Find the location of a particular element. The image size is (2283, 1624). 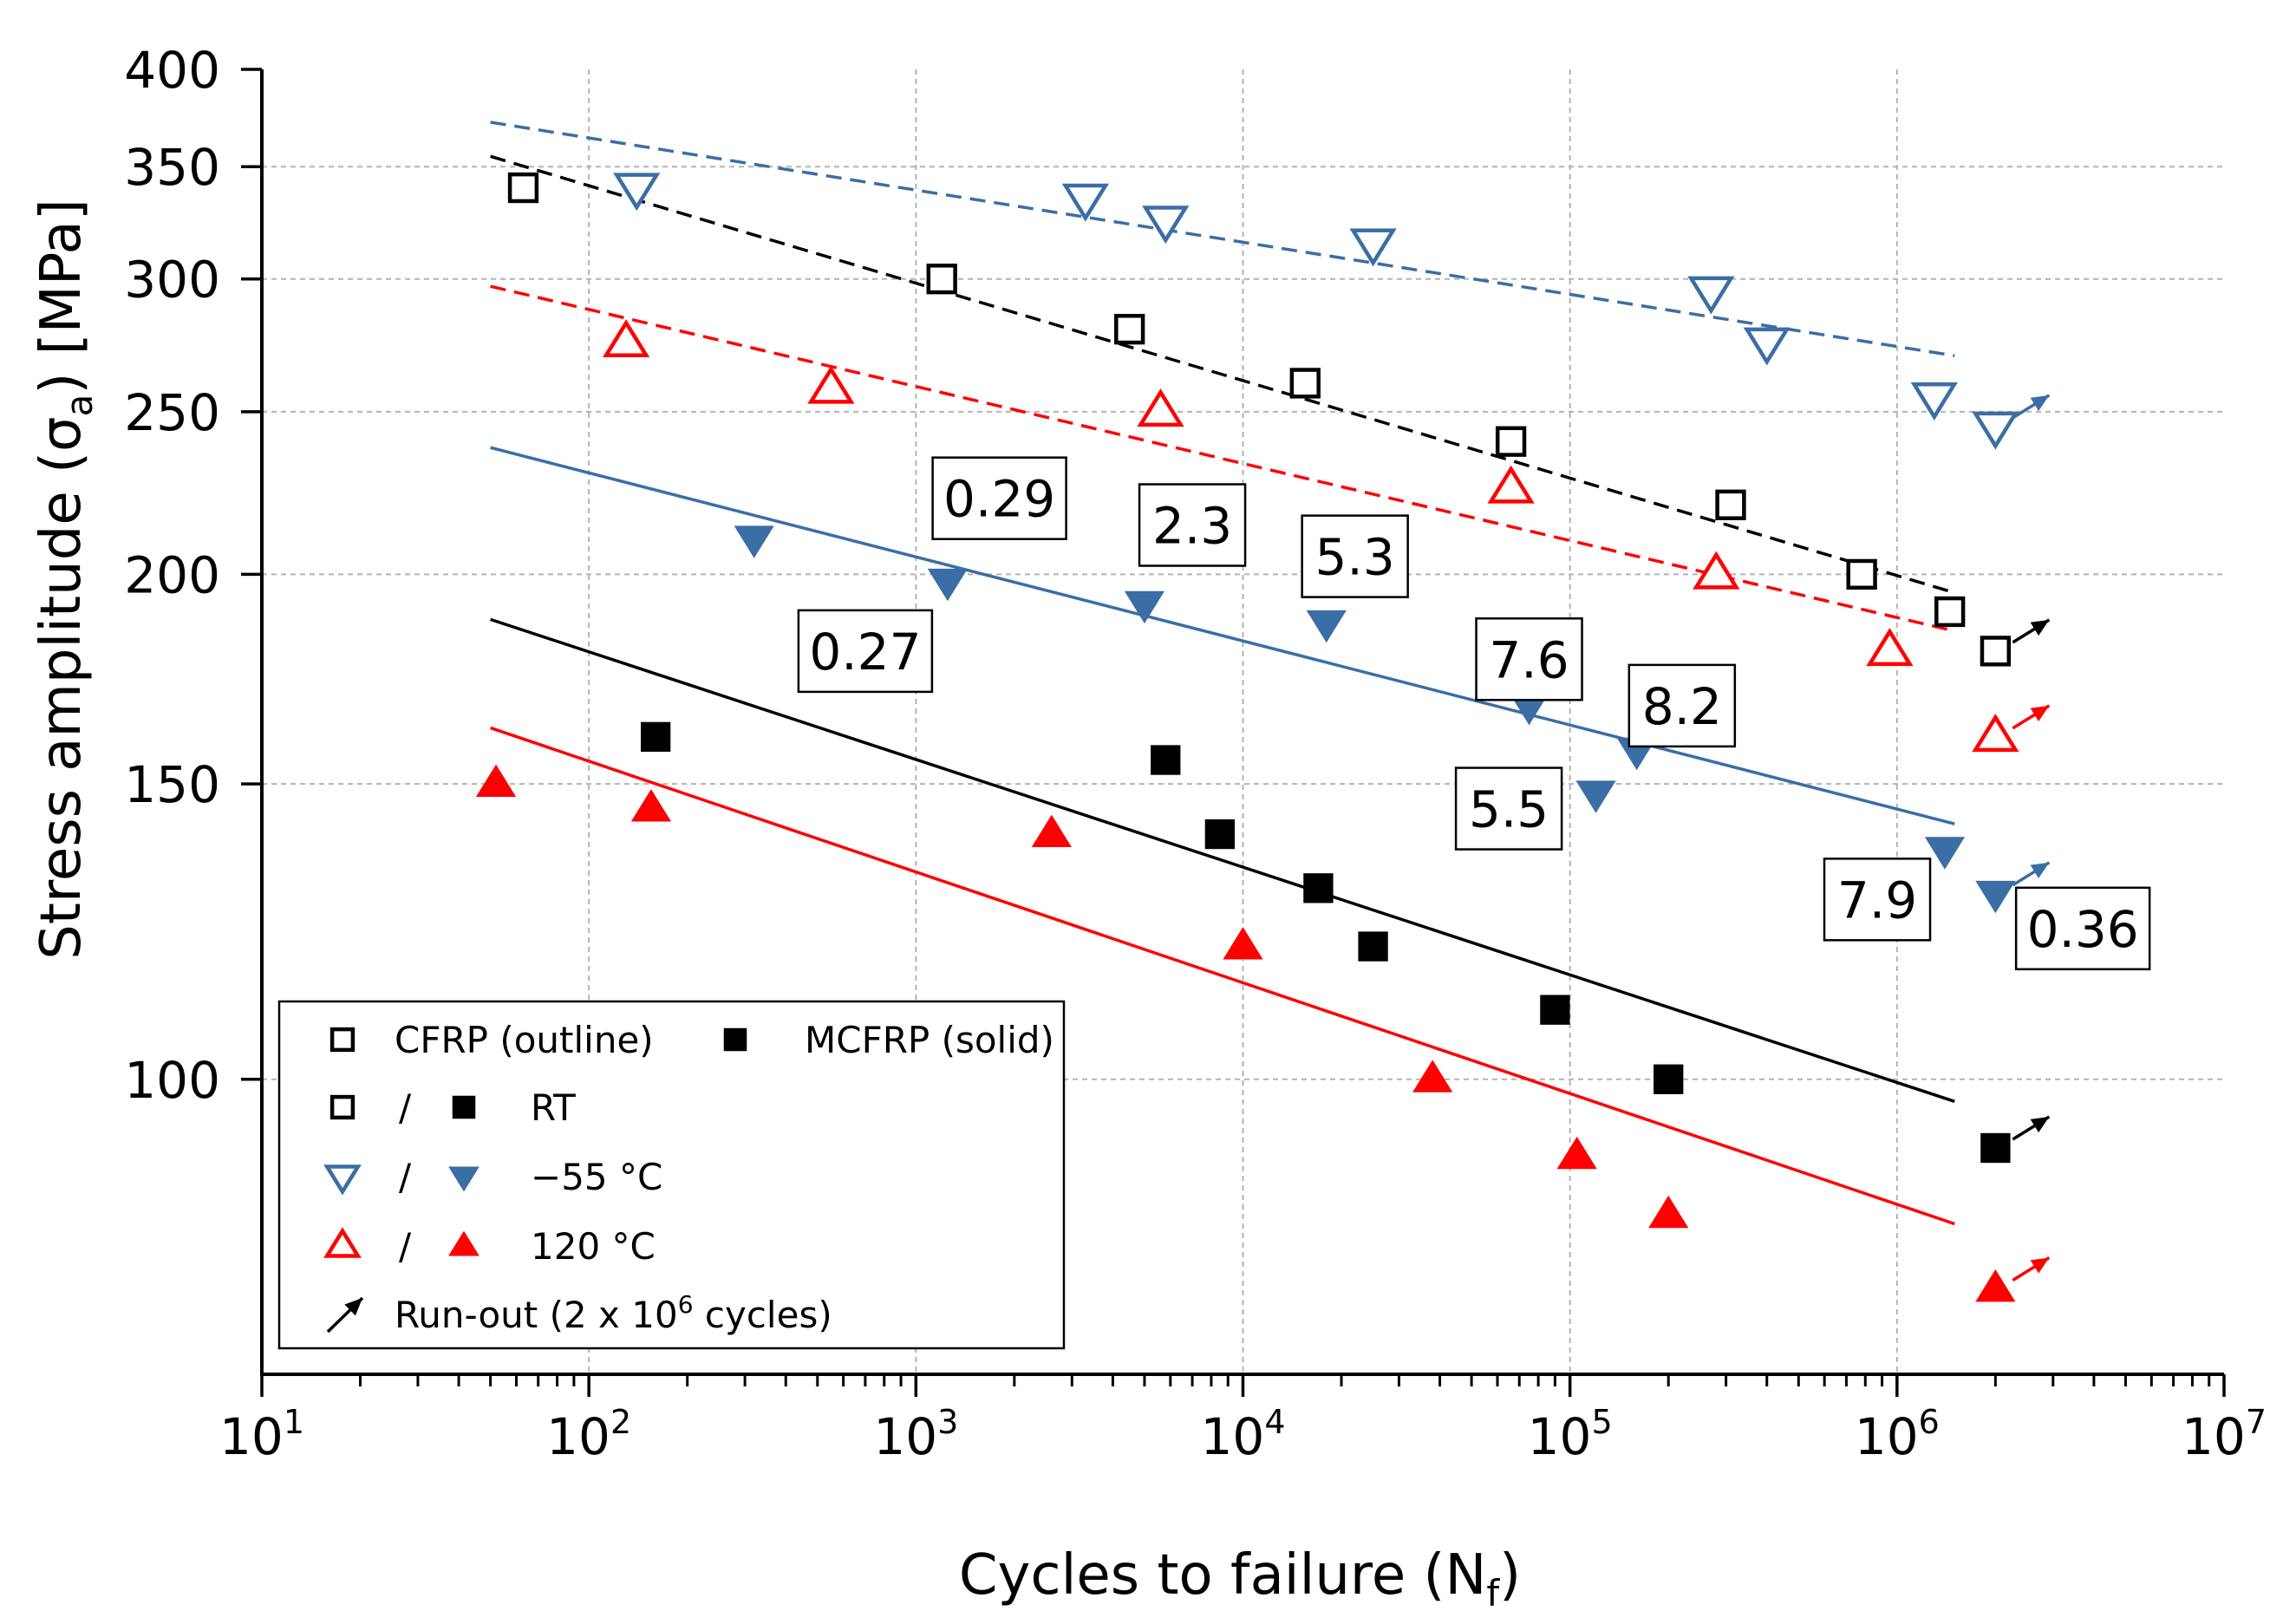

annotation-label: 0.29 is located at coordinates (999, 499).